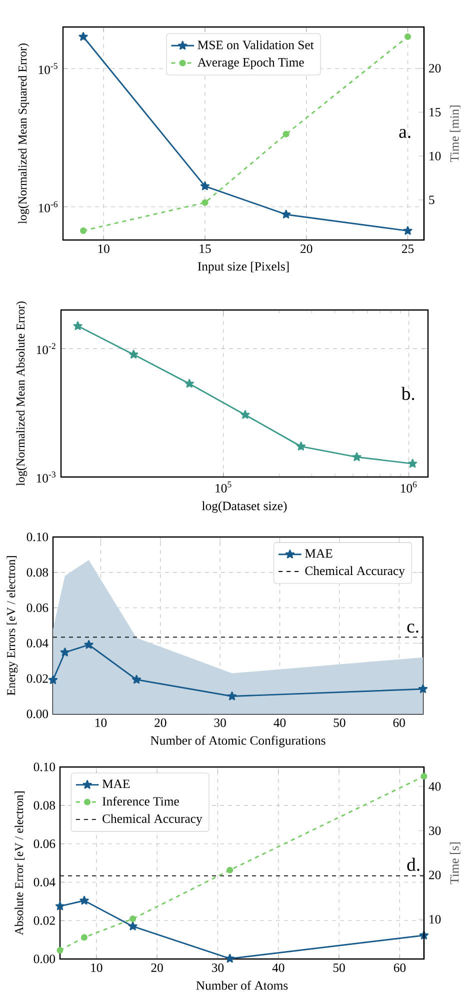 Image resolution: width=465 pixels, height=994 pixels. Describe the element at coordinates (46, 477) in the screenshot. I see `y-tick-label: 10$^{-3}$` at that location.